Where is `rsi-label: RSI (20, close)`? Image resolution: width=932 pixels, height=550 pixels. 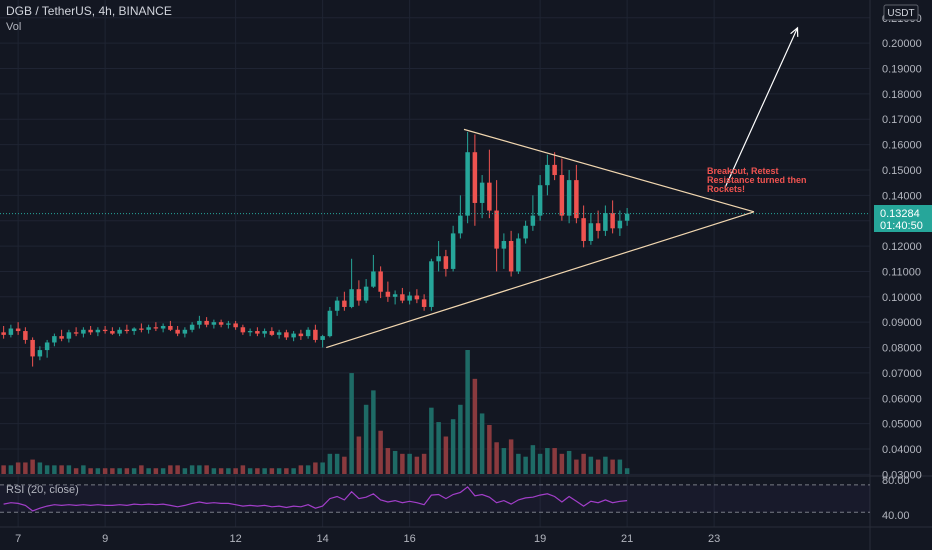 rsi-label: RSI (20, close) is located at coordinates (42, 490).